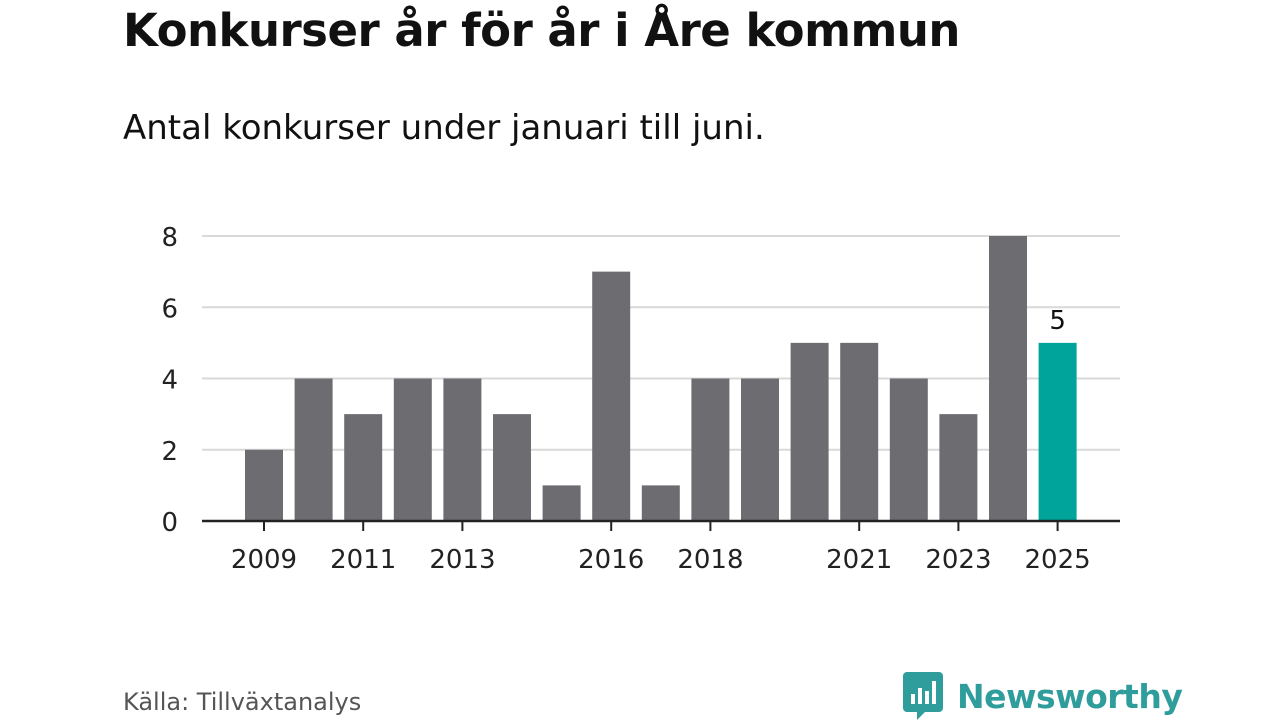 The image size is (1280, 721). I want to click on bar-2018, so click(710, 449).